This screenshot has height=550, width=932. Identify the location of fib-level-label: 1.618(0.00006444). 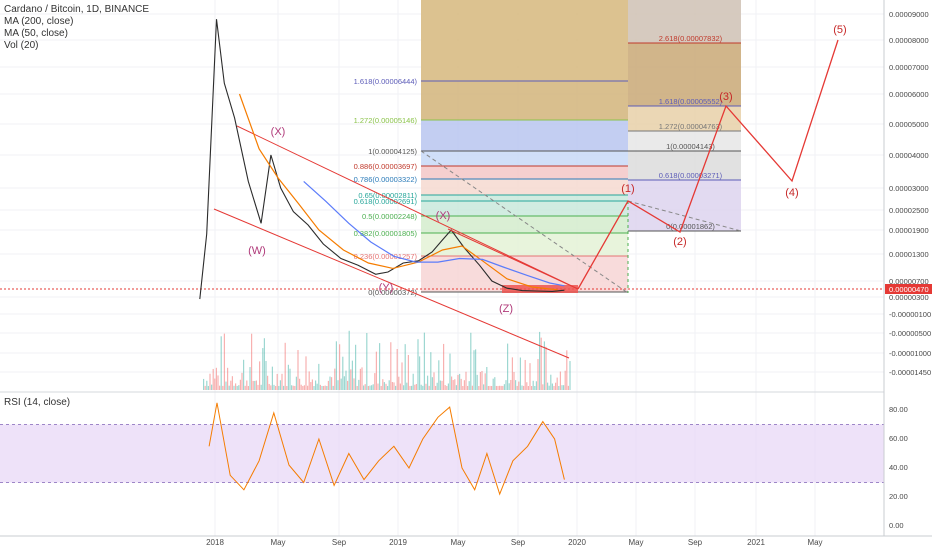
(386, 81).